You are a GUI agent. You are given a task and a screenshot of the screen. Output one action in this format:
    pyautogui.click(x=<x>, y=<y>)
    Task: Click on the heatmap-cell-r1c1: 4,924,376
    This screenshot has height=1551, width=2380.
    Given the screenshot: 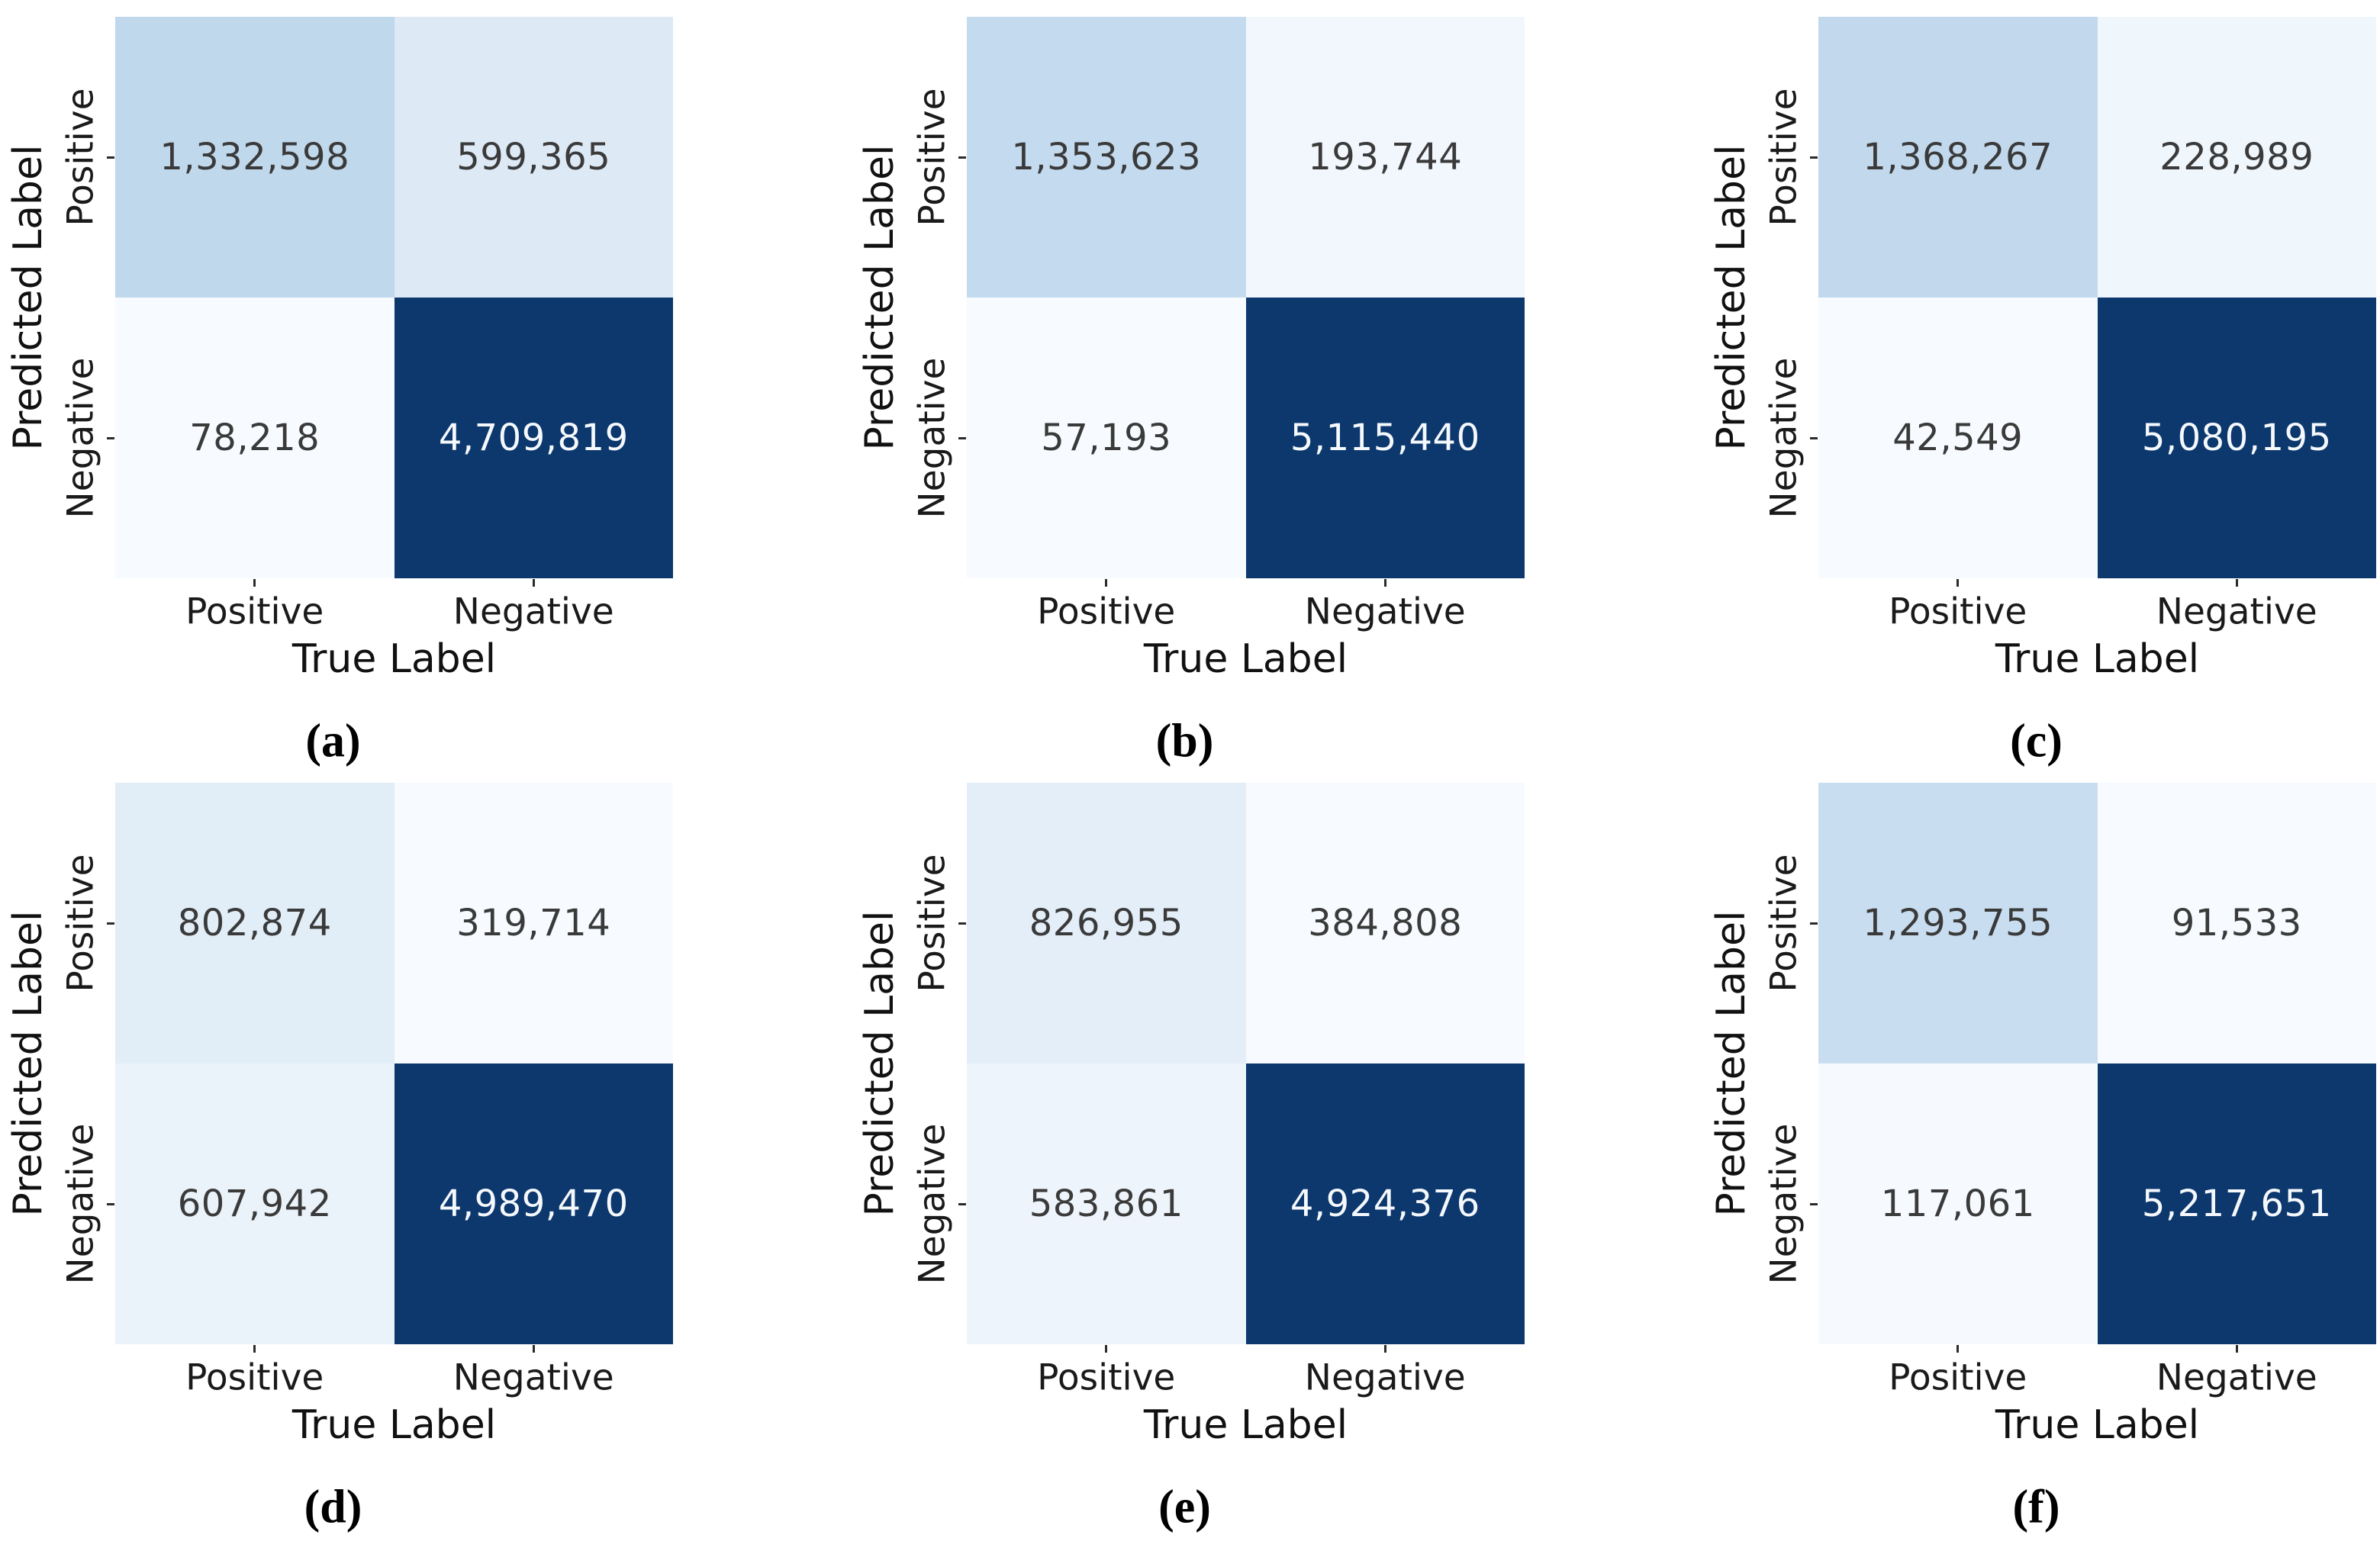 What is the action you would take?
    pyautogui.click(x=1385, y=1203)
    